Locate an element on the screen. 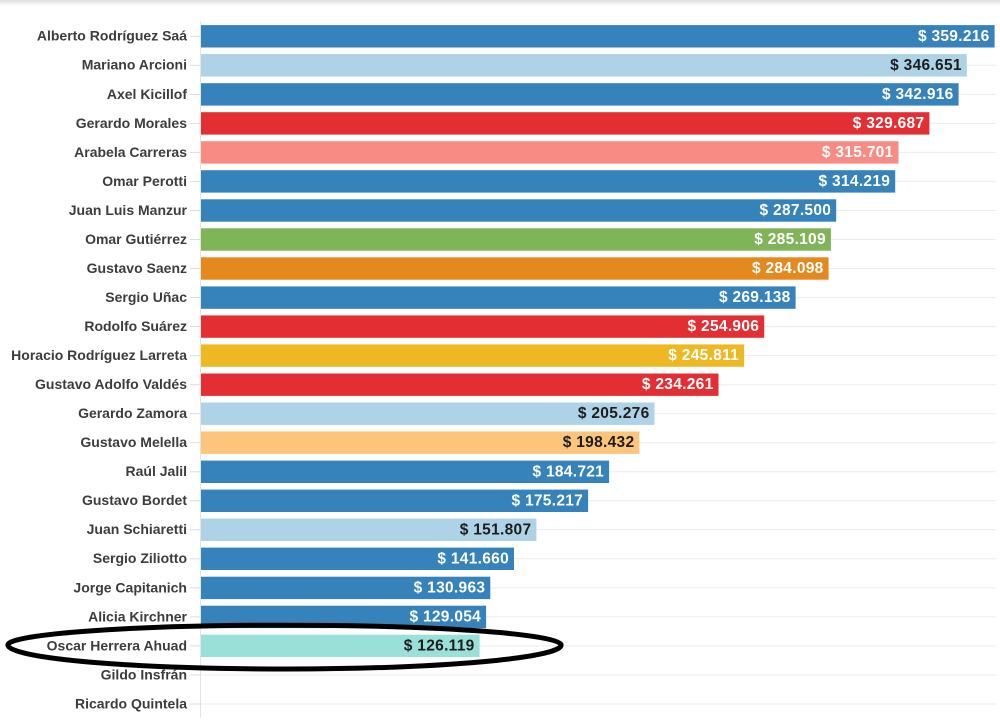 This screenshot has height=728, width=1000. svg-text: $ 329.687 is located at coordinates (889, 123).